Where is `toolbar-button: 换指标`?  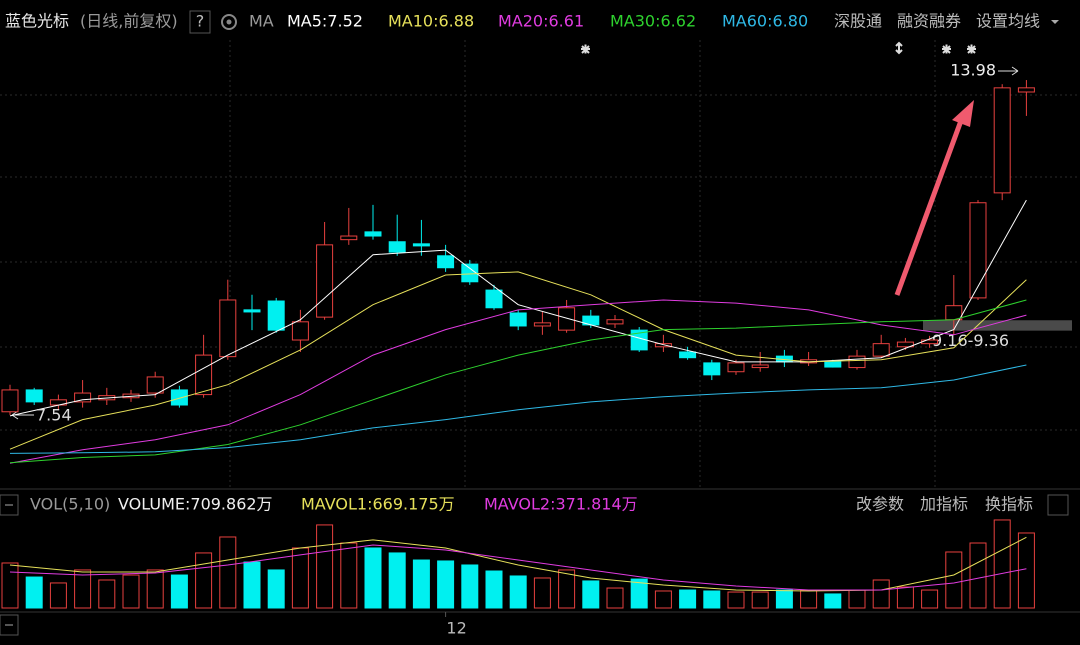
toolbar-button: 换指标 is located at coordinates (1009, 504).